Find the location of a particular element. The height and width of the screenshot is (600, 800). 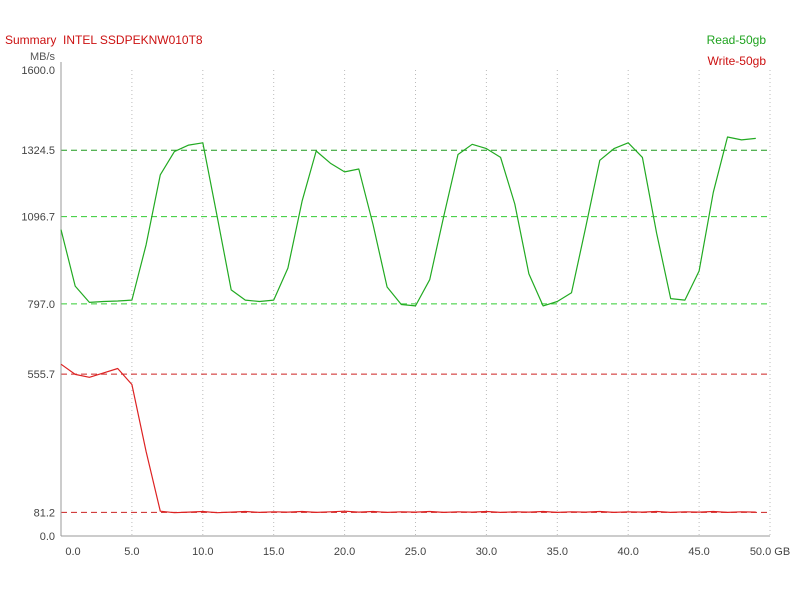

x-tick-label: 40.0 is located at coordinates (627, 552).